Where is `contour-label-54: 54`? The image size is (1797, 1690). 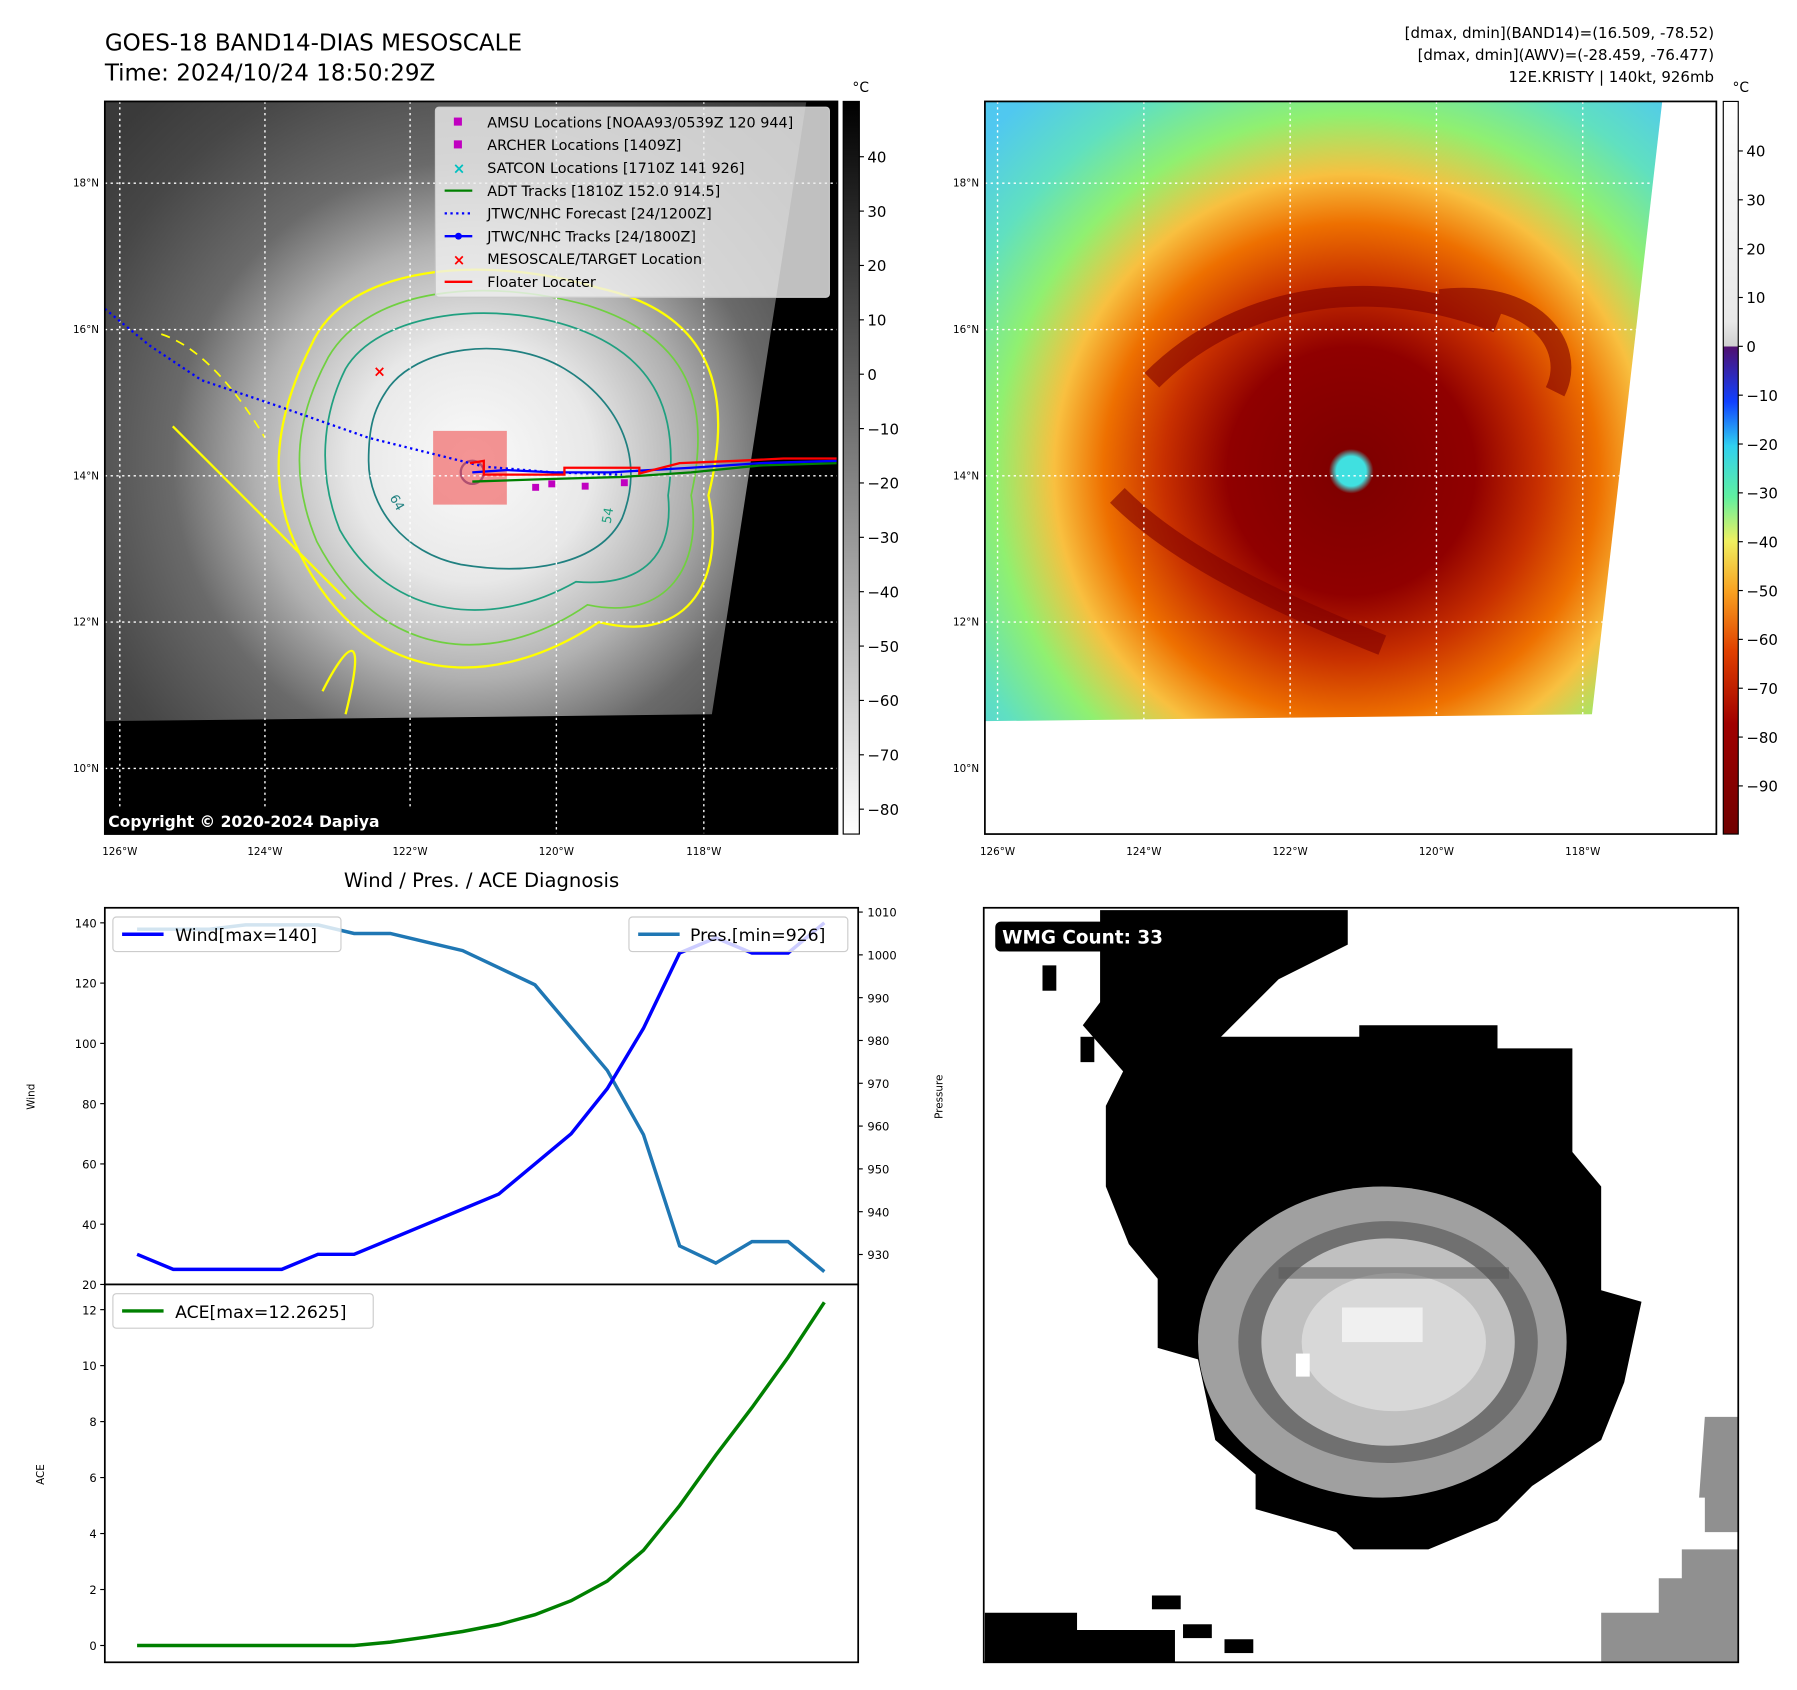
contour-label-54: 54 is located at coordinates (608, 515).